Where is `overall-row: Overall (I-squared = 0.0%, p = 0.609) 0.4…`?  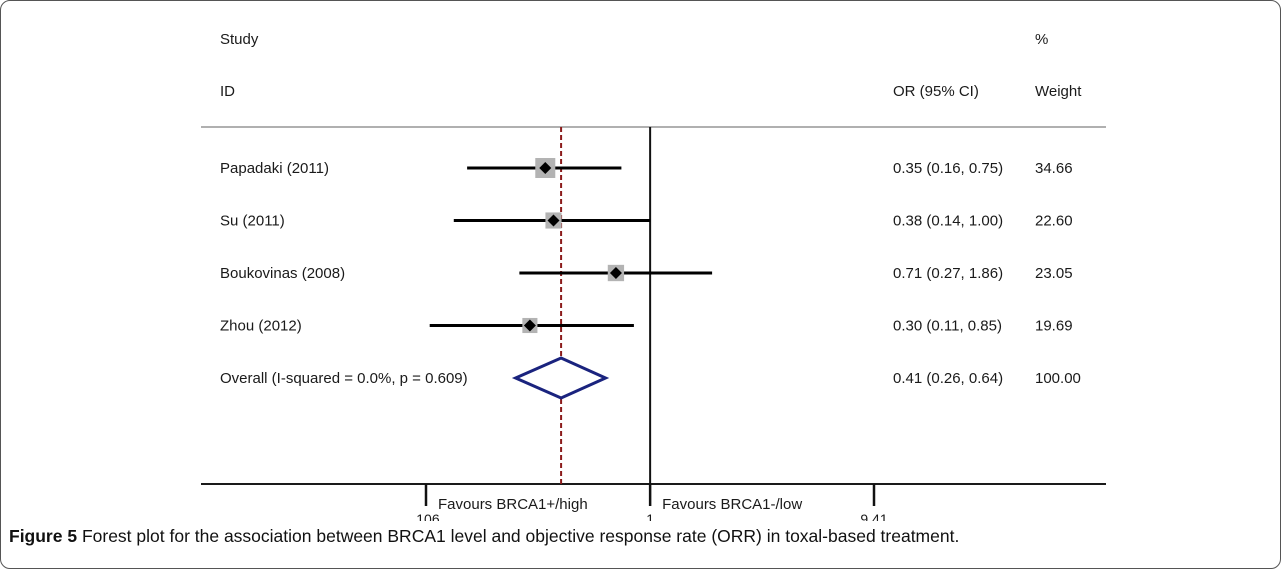 overall-row: Overall (I-squared = 0.0%, p = 0.609) 0.4… is located at coordinates (650, 378).